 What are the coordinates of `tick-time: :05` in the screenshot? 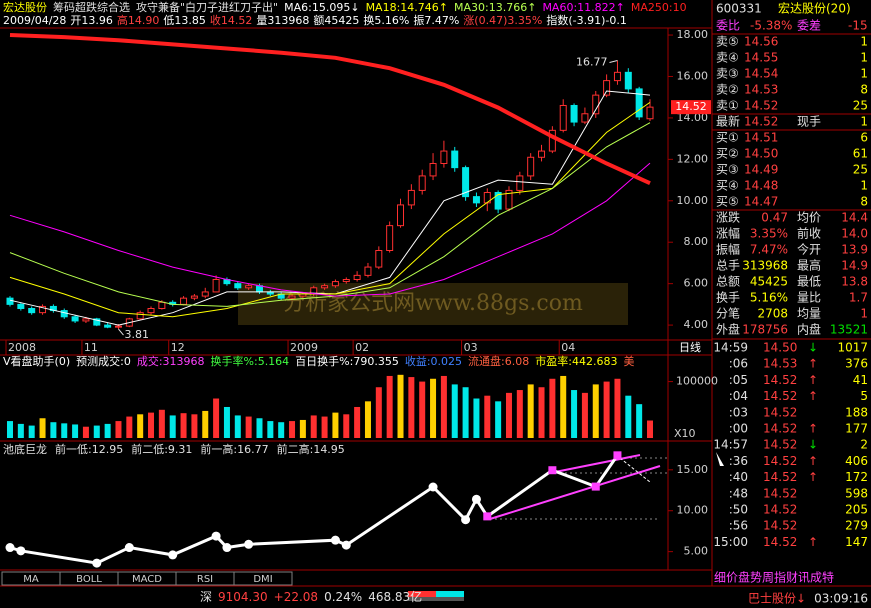 It's located at (738, 380).